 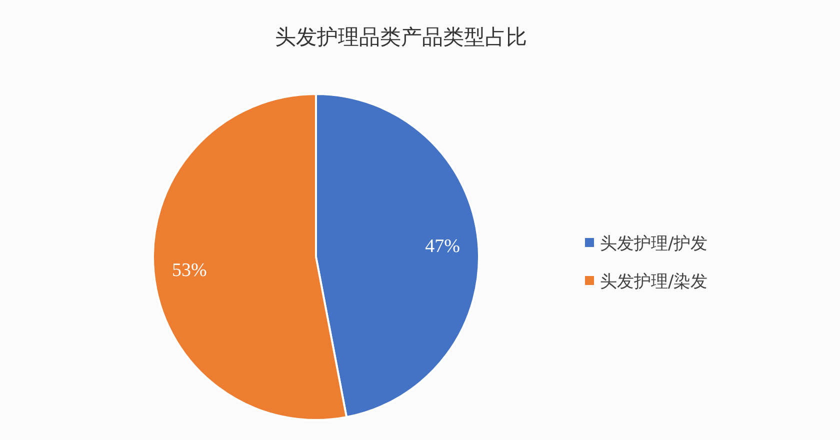 I want to click on legend-label: 头发护理/染发, so click(x=654, y=282).